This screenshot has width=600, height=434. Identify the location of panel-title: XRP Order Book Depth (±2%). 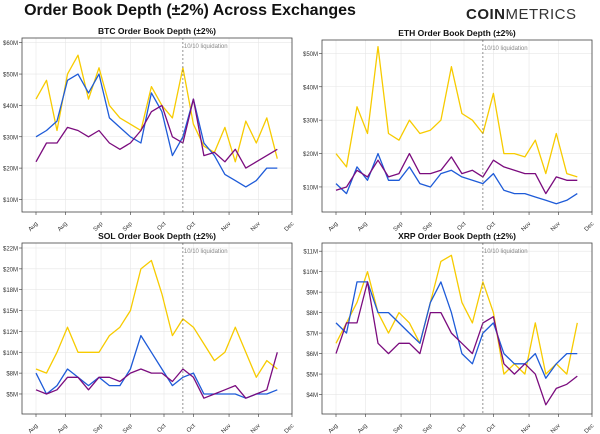
(457, 236).